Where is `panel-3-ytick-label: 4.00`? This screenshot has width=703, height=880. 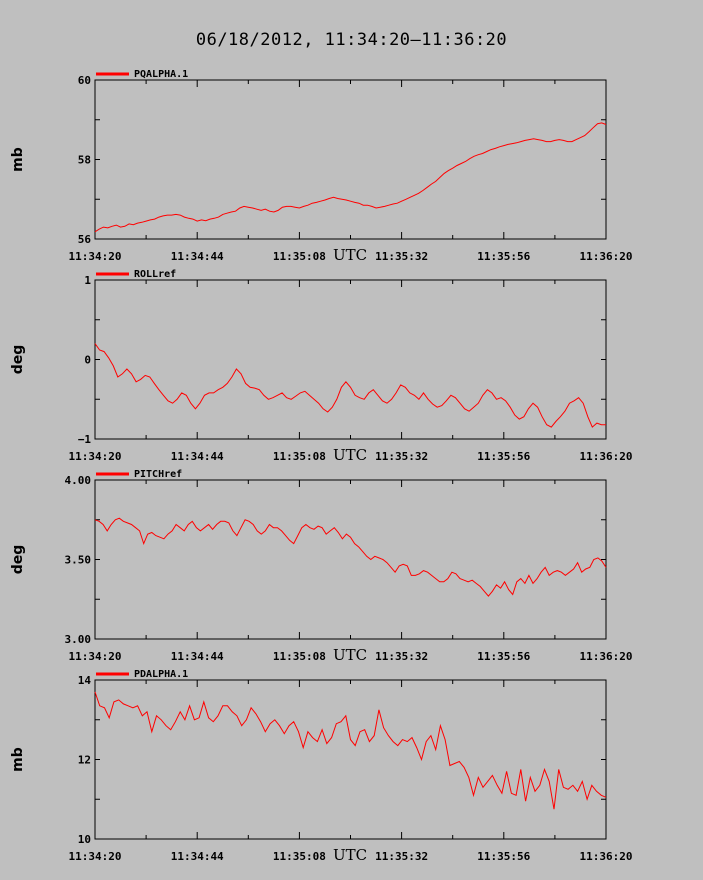 panel-3-ytick-label: 4.00 is located at coordinates (78, 480).